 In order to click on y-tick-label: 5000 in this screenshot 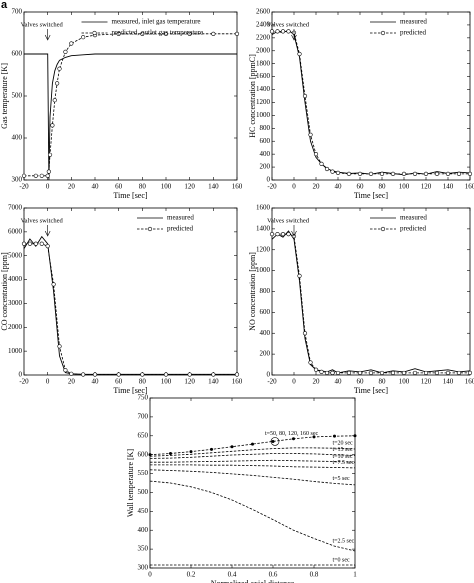, I will do `click(15, 255)`.